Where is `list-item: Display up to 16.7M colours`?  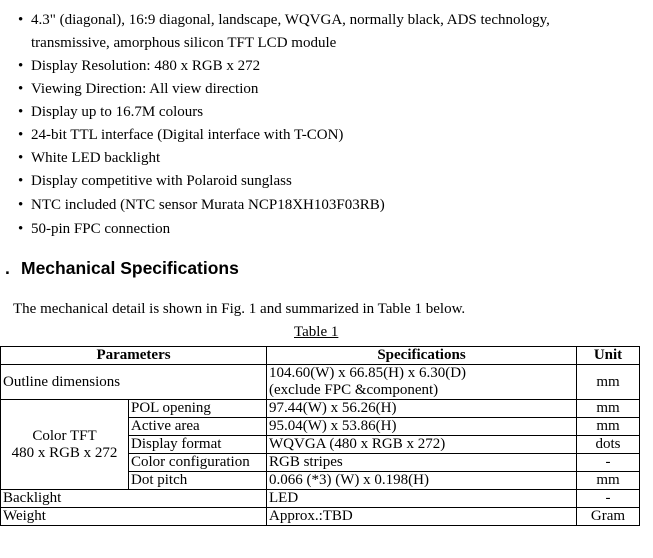 list-item: Display up to 16.7M colours is located at coordinates (324, 112).